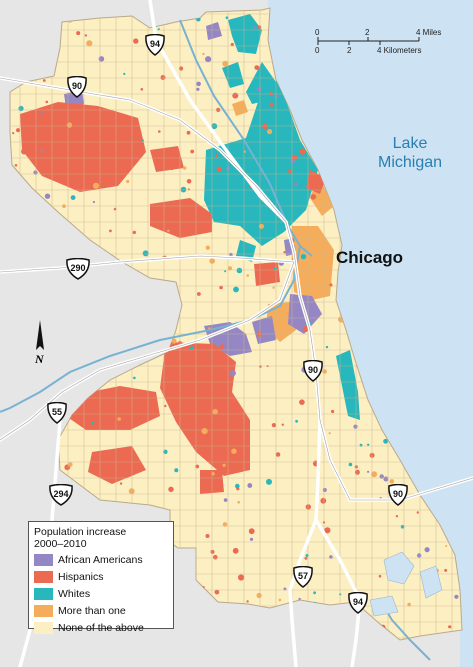  Describe the element at coordinates (367, 32) in the screenshot. I see `scale-mile-2: 2` at that location.